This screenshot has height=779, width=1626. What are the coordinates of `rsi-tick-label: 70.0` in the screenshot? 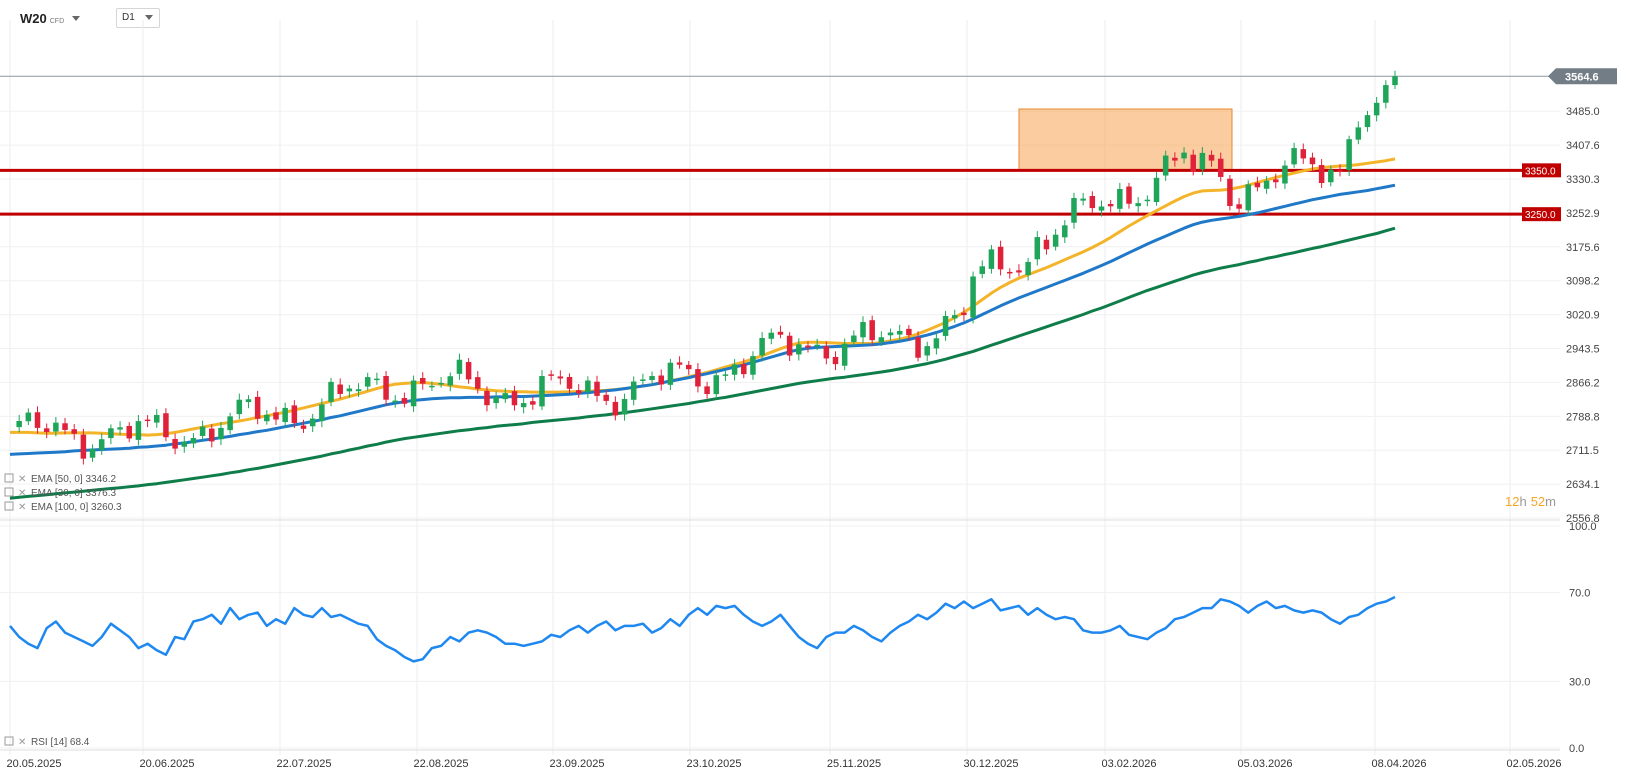 It's located at (1579, 594).